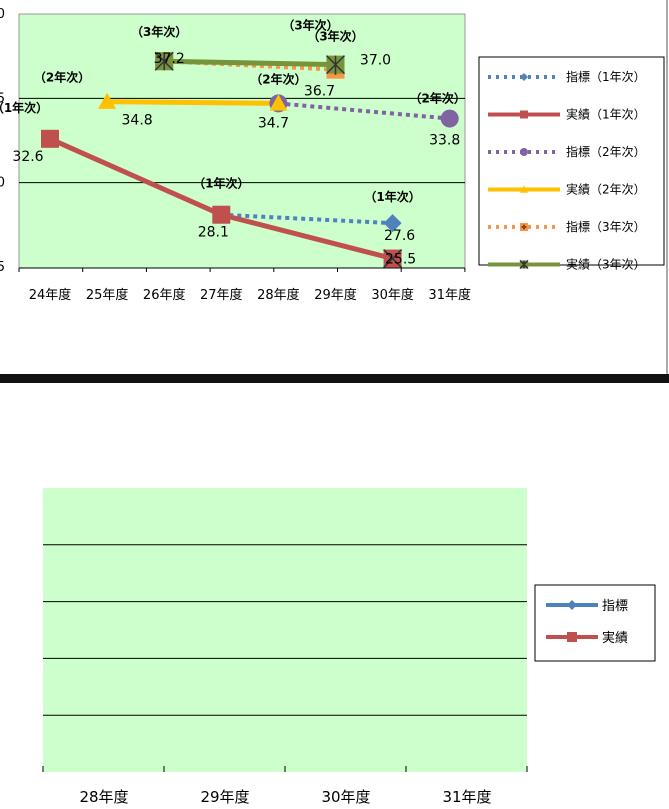 This screenshot has height=809, width=669. What do you see at coordinates (606, 226) in the screenshot?
I see `chart1-legend-label: 指標（3年次）` at bounding box center [606, 226].